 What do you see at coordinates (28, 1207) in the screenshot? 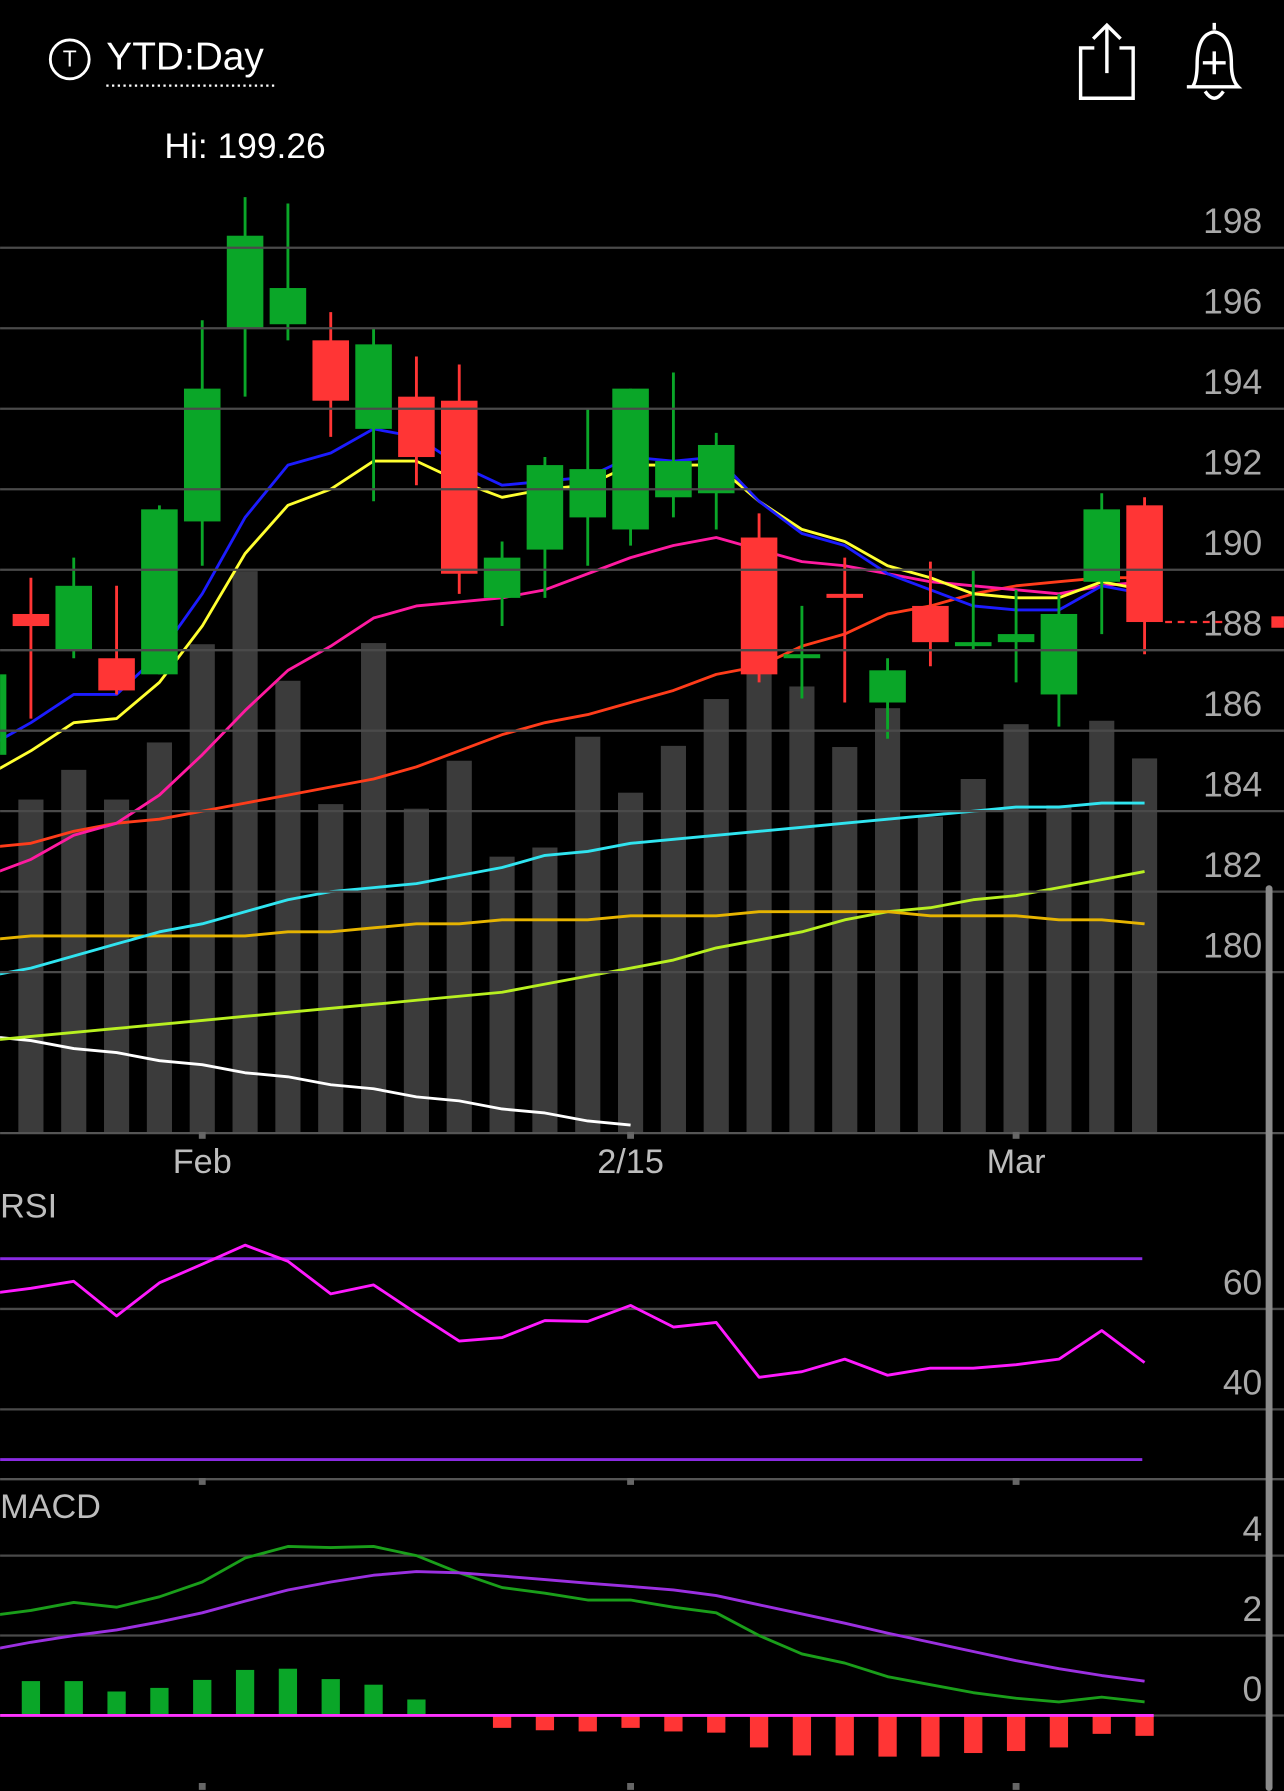
I see `panel-title: RSI` at bounding box center [28, 1207].